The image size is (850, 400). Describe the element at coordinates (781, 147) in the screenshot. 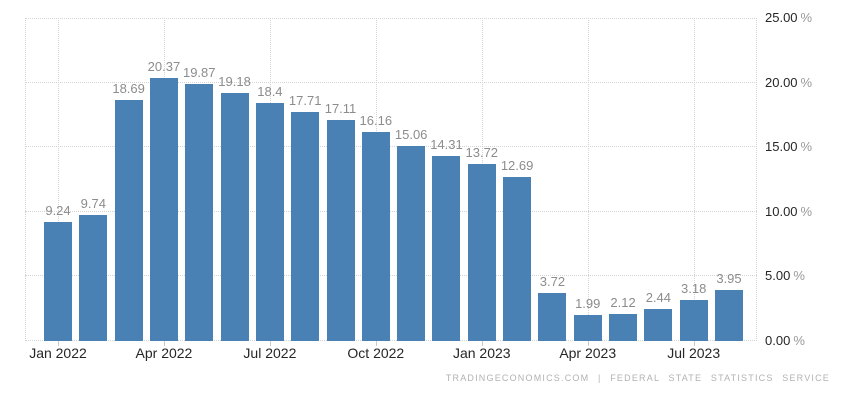

I see `y-axis-value: 15.00` at that location.